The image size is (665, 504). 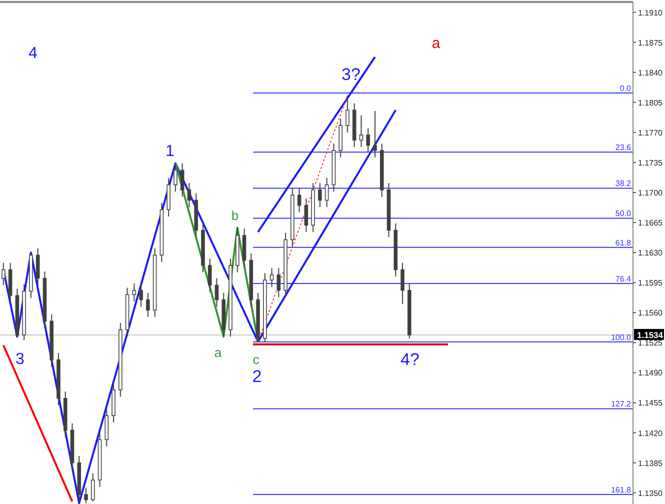 I want to click on annotation: 161.8, so click(x=621, y=490).